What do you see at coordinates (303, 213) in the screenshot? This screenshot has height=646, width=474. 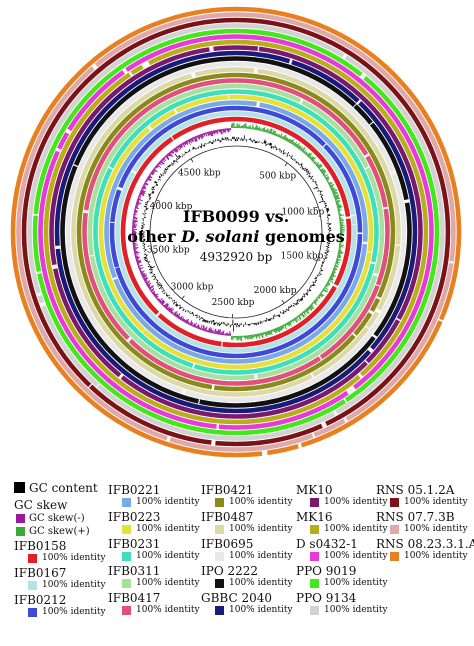 I see `kbp-tick-label: 1000 kbp` at bounding box center [303, 213].